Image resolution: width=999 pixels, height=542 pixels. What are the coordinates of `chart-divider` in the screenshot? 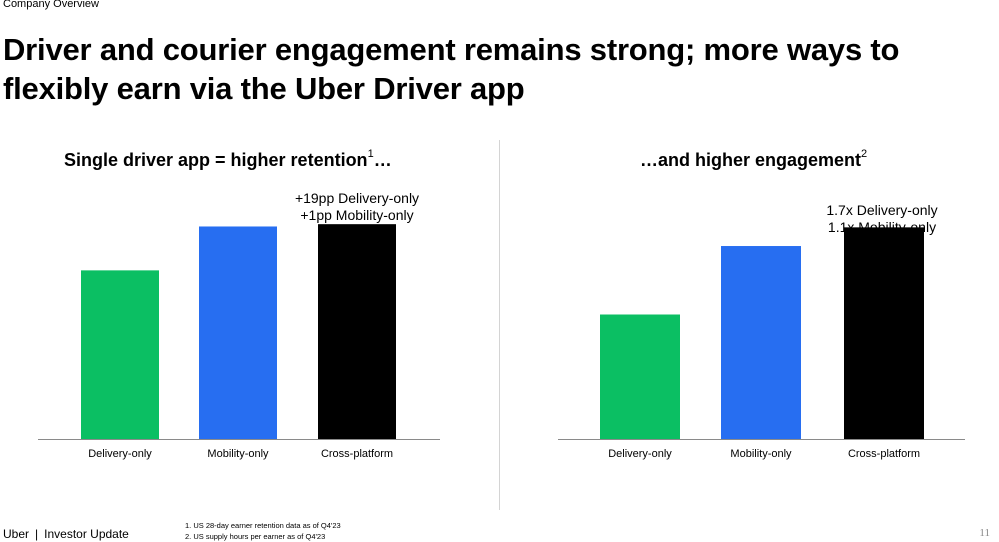 It's located at (499, 325).